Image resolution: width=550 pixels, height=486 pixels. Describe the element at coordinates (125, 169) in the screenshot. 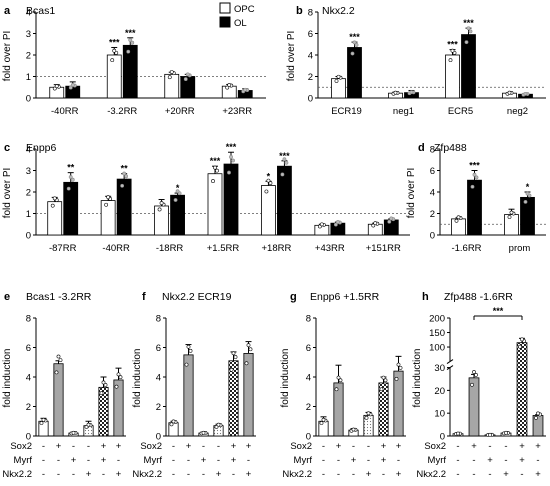

I see `significance-marker: **` at that location.